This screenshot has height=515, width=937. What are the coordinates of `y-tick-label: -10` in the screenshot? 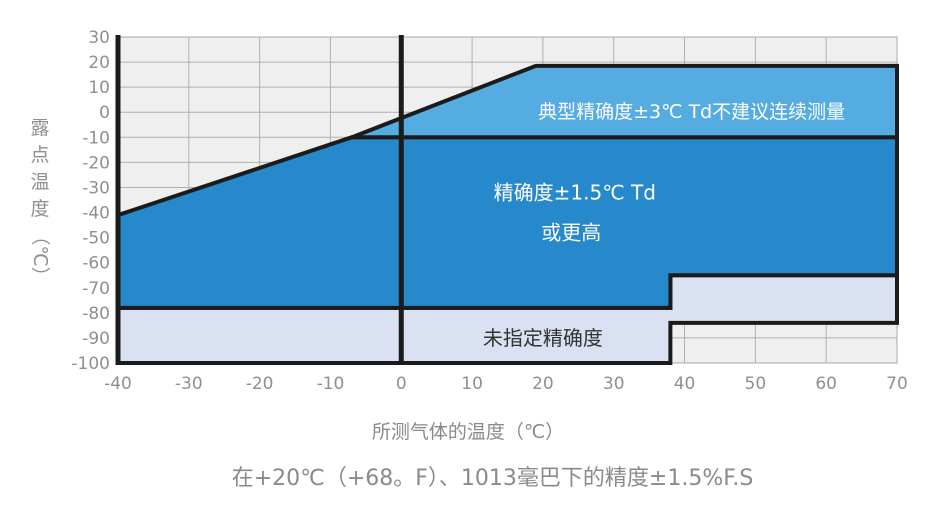 It's located at (96, 138).